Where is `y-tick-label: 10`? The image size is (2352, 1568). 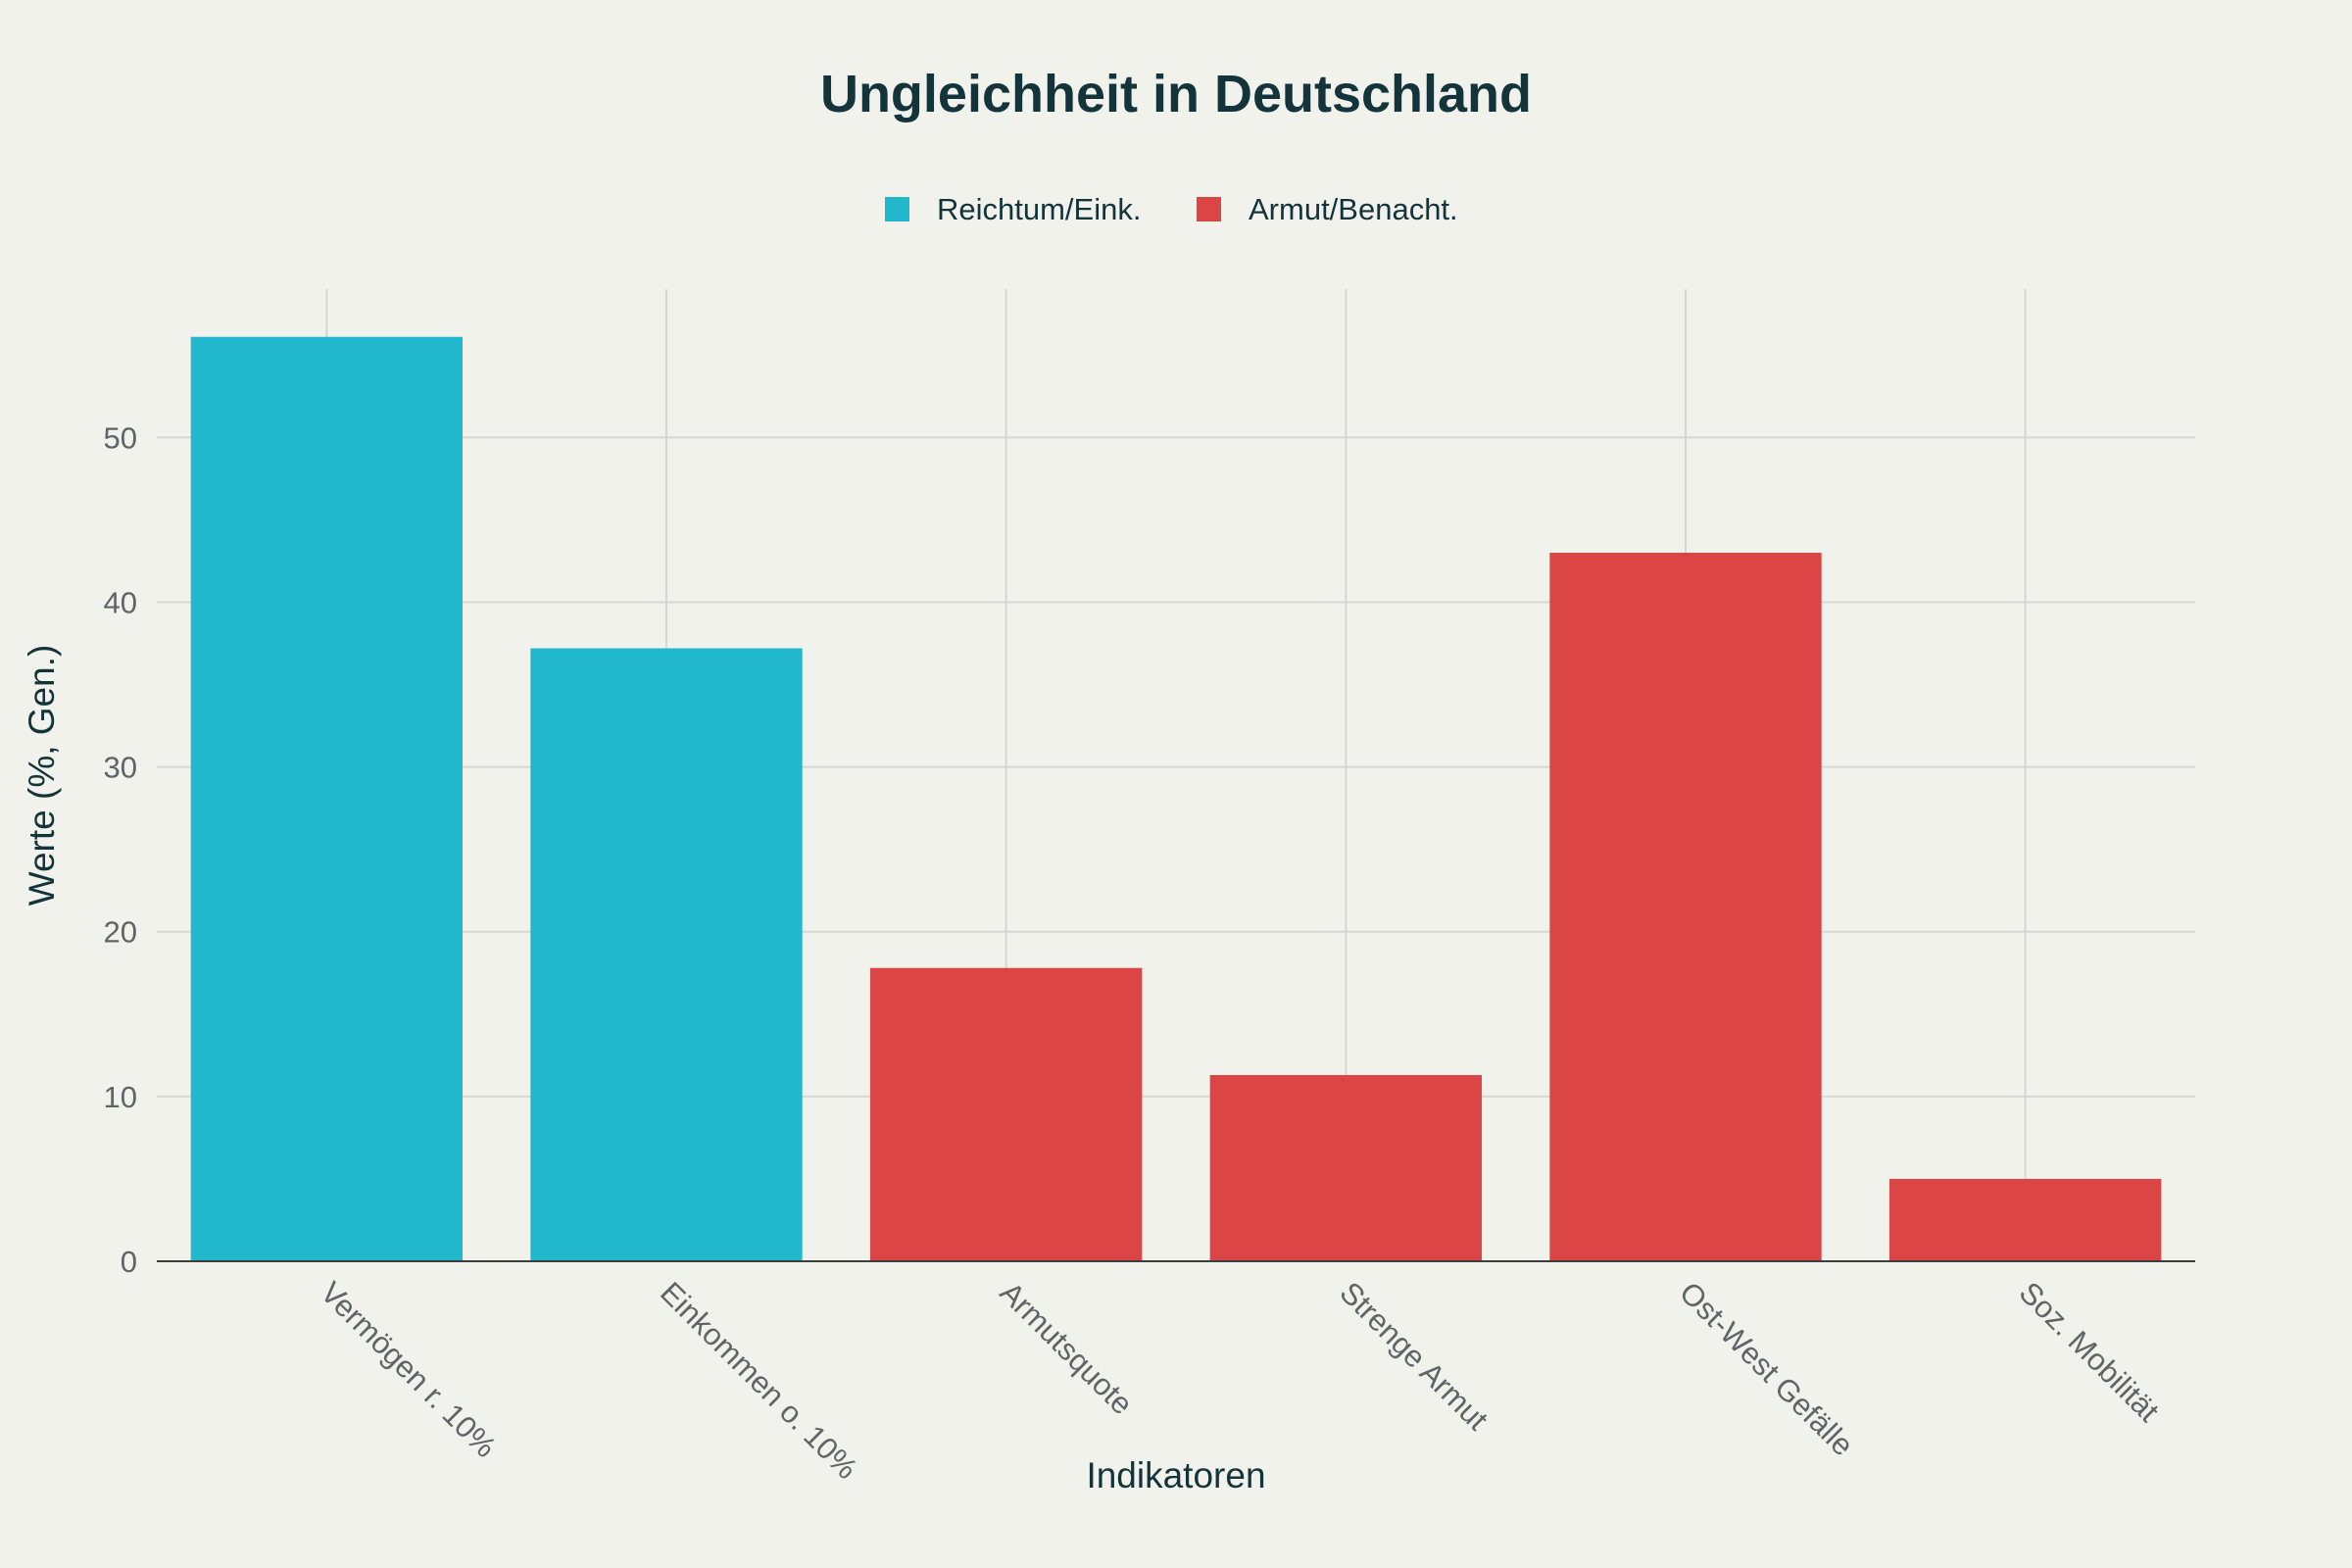 y-tick-label: 10 is located at coordinates (120, 1097).